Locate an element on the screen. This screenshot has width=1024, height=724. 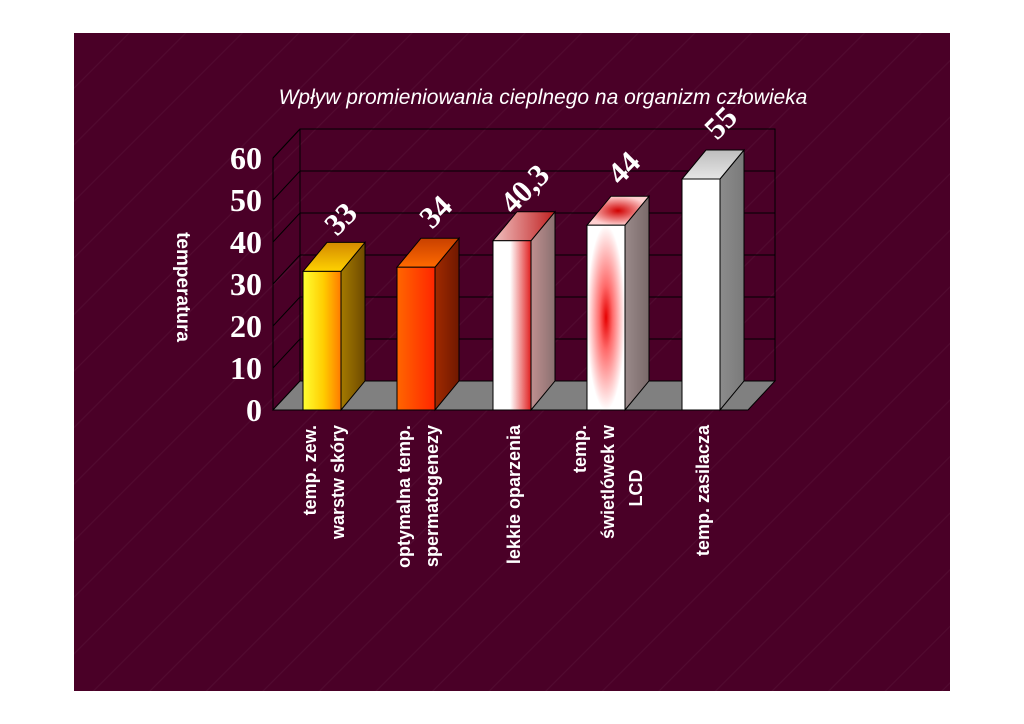
y-tick-label: 10 is located at coordinates (246, 368).